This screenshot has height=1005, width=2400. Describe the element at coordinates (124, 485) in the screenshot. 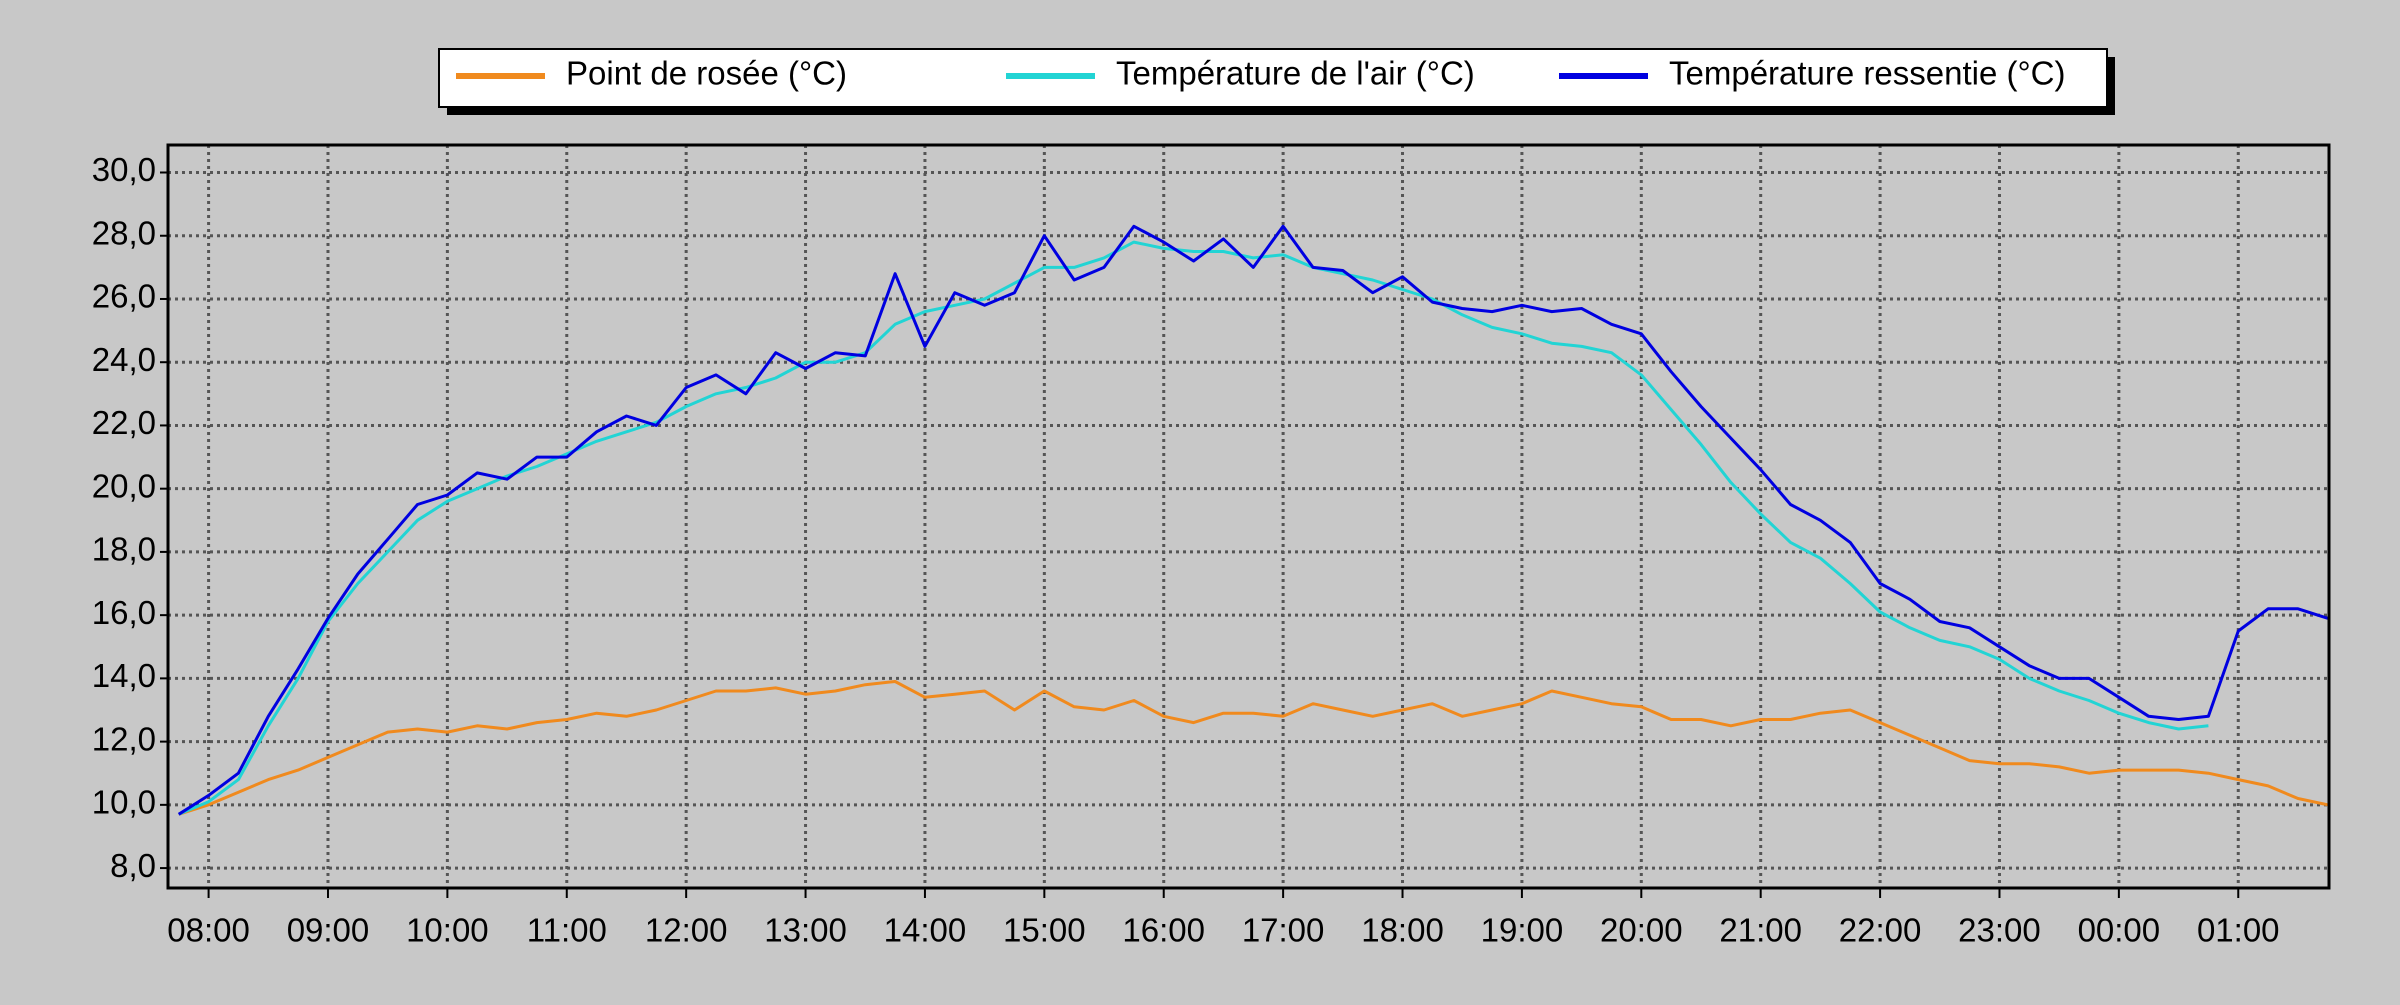

I see `y-tick-label: 20,0` at that location.